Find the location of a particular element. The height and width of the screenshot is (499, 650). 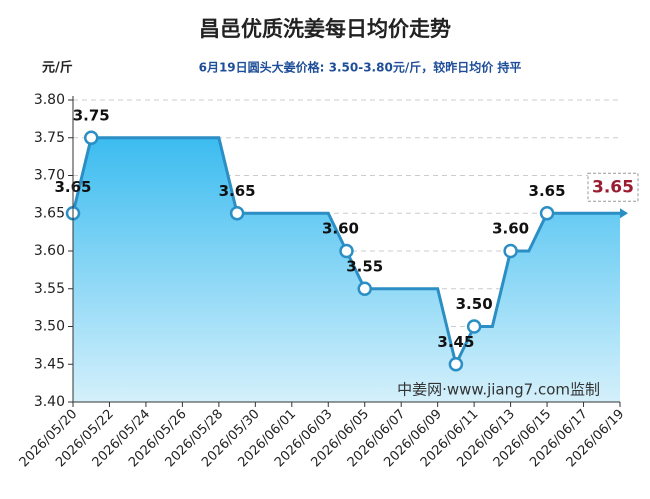

last-value-label: 3.65 is located at coordinates (613, 187).